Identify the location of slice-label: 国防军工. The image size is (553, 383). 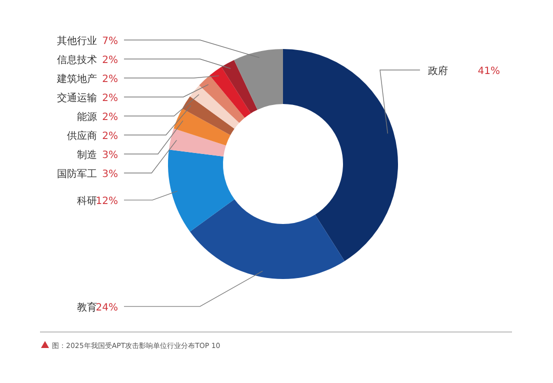
(77, 174).